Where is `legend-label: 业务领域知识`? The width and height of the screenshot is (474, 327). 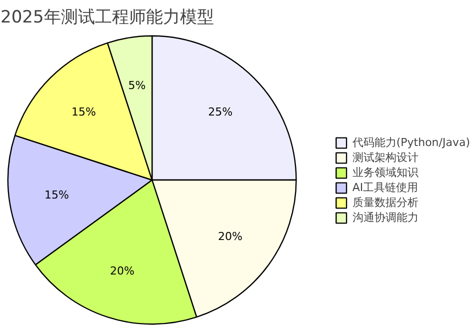
legend-label: 业务领域知识 is located at coordinates (385, 172).